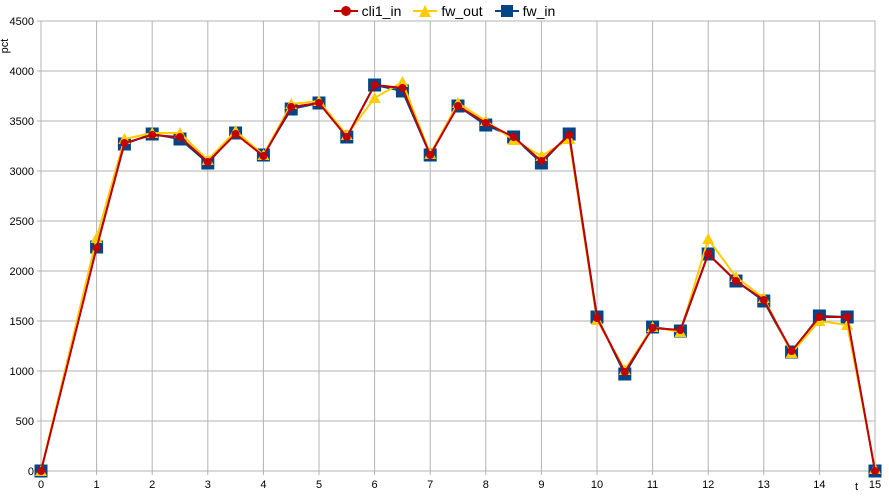  What do you see at coordinates (22, 122) in the screenshot?
I see `y-tick-label: 3500` at bounding box center [22, 122].